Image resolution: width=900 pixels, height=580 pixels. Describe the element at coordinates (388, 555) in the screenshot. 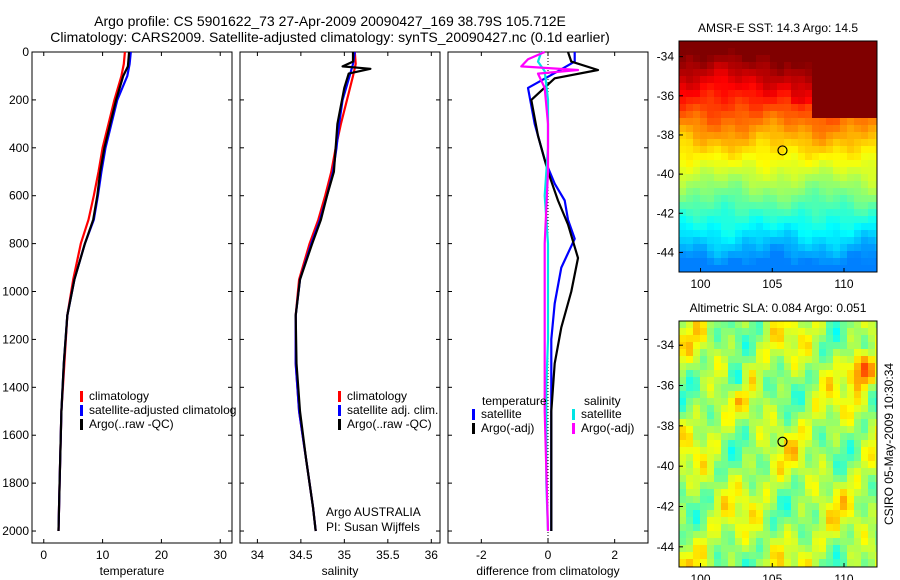

I see `x-tick-label: 35.5` at that location.